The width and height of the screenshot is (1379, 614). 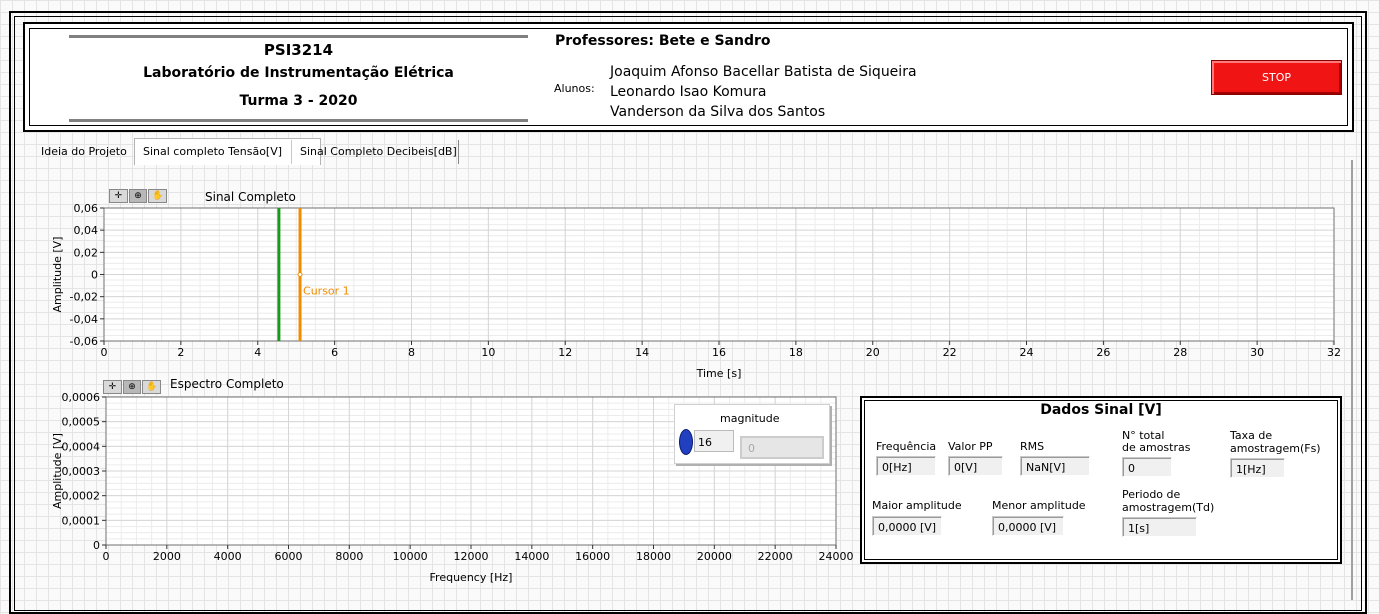 What do you see at coordinates (180, 352) in the screenshot?
I see `graph1-x-tick-label: 2` at bounding box center [180, 352].